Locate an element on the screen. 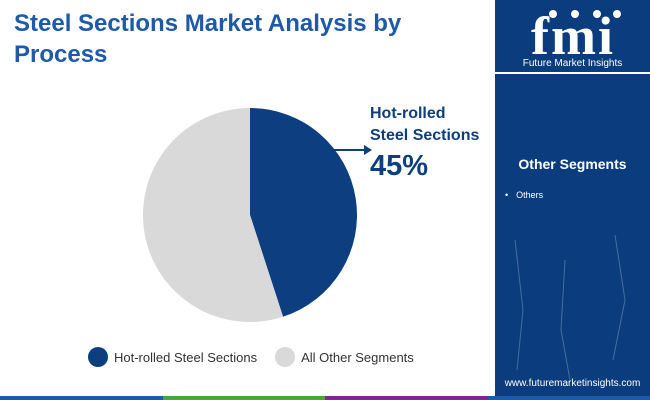 Image resolution: width=650 pixels, height=400 pixels. legend-item-hot-rolled: Hot-rolled Steel Sections is located at coordinates (172, 357).